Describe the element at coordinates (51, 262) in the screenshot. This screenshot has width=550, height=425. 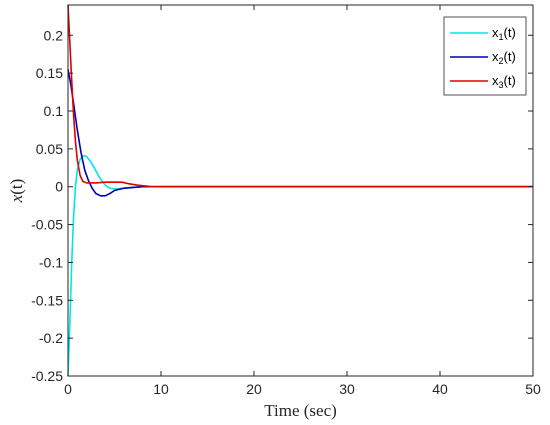
I see `y-tick-label: -0.1` at that location.